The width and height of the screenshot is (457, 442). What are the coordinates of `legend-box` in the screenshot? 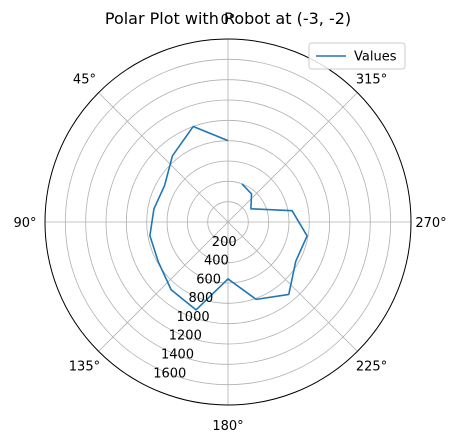 It's located at (357, 56).